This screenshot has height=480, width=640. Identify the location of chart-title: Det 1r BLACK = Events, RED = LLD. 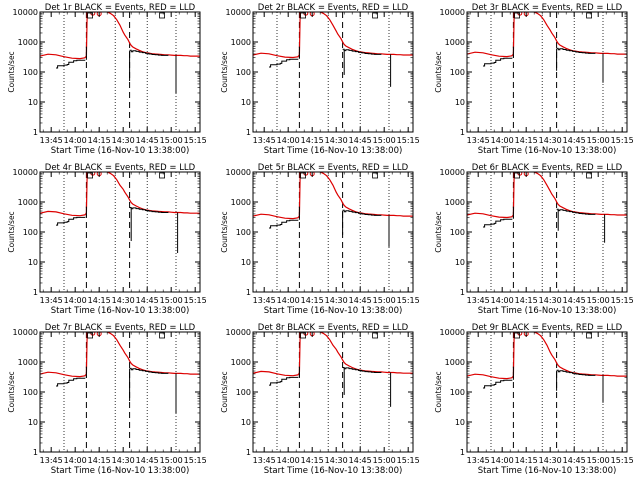
(120, 8).